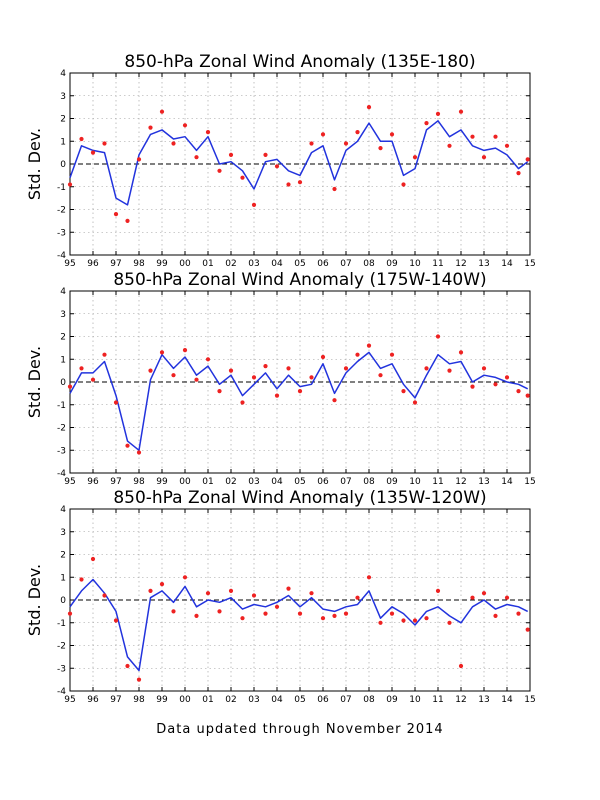 The height and width of the screenshot is (800, 600). What do you see at coordinates (207, 482) in the screenshot?
I see `x-tick-label: 01` at bounding box center [207, 482].